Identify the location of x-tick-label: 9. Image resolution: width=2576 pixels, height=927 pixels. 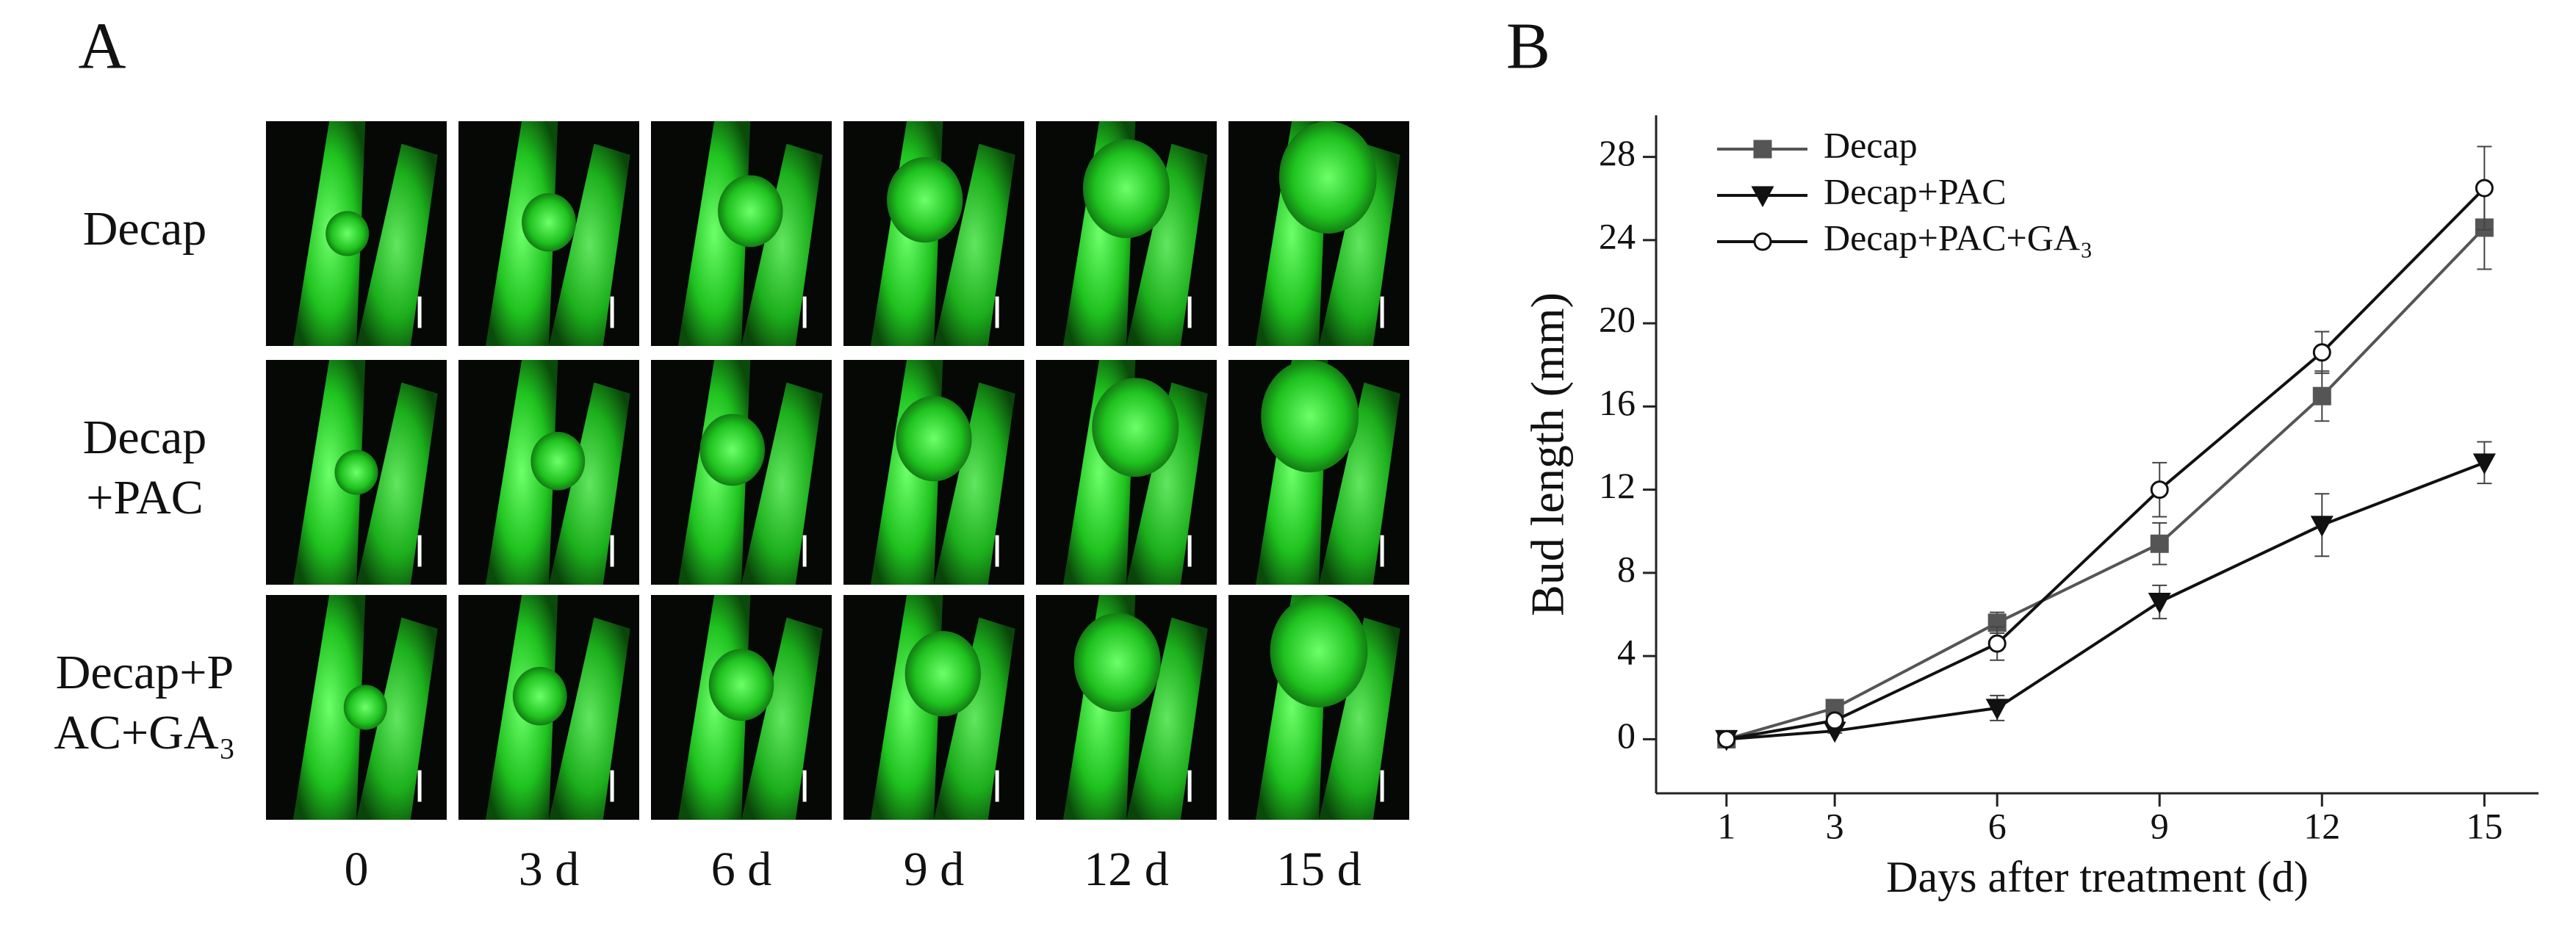
(2160, 826).